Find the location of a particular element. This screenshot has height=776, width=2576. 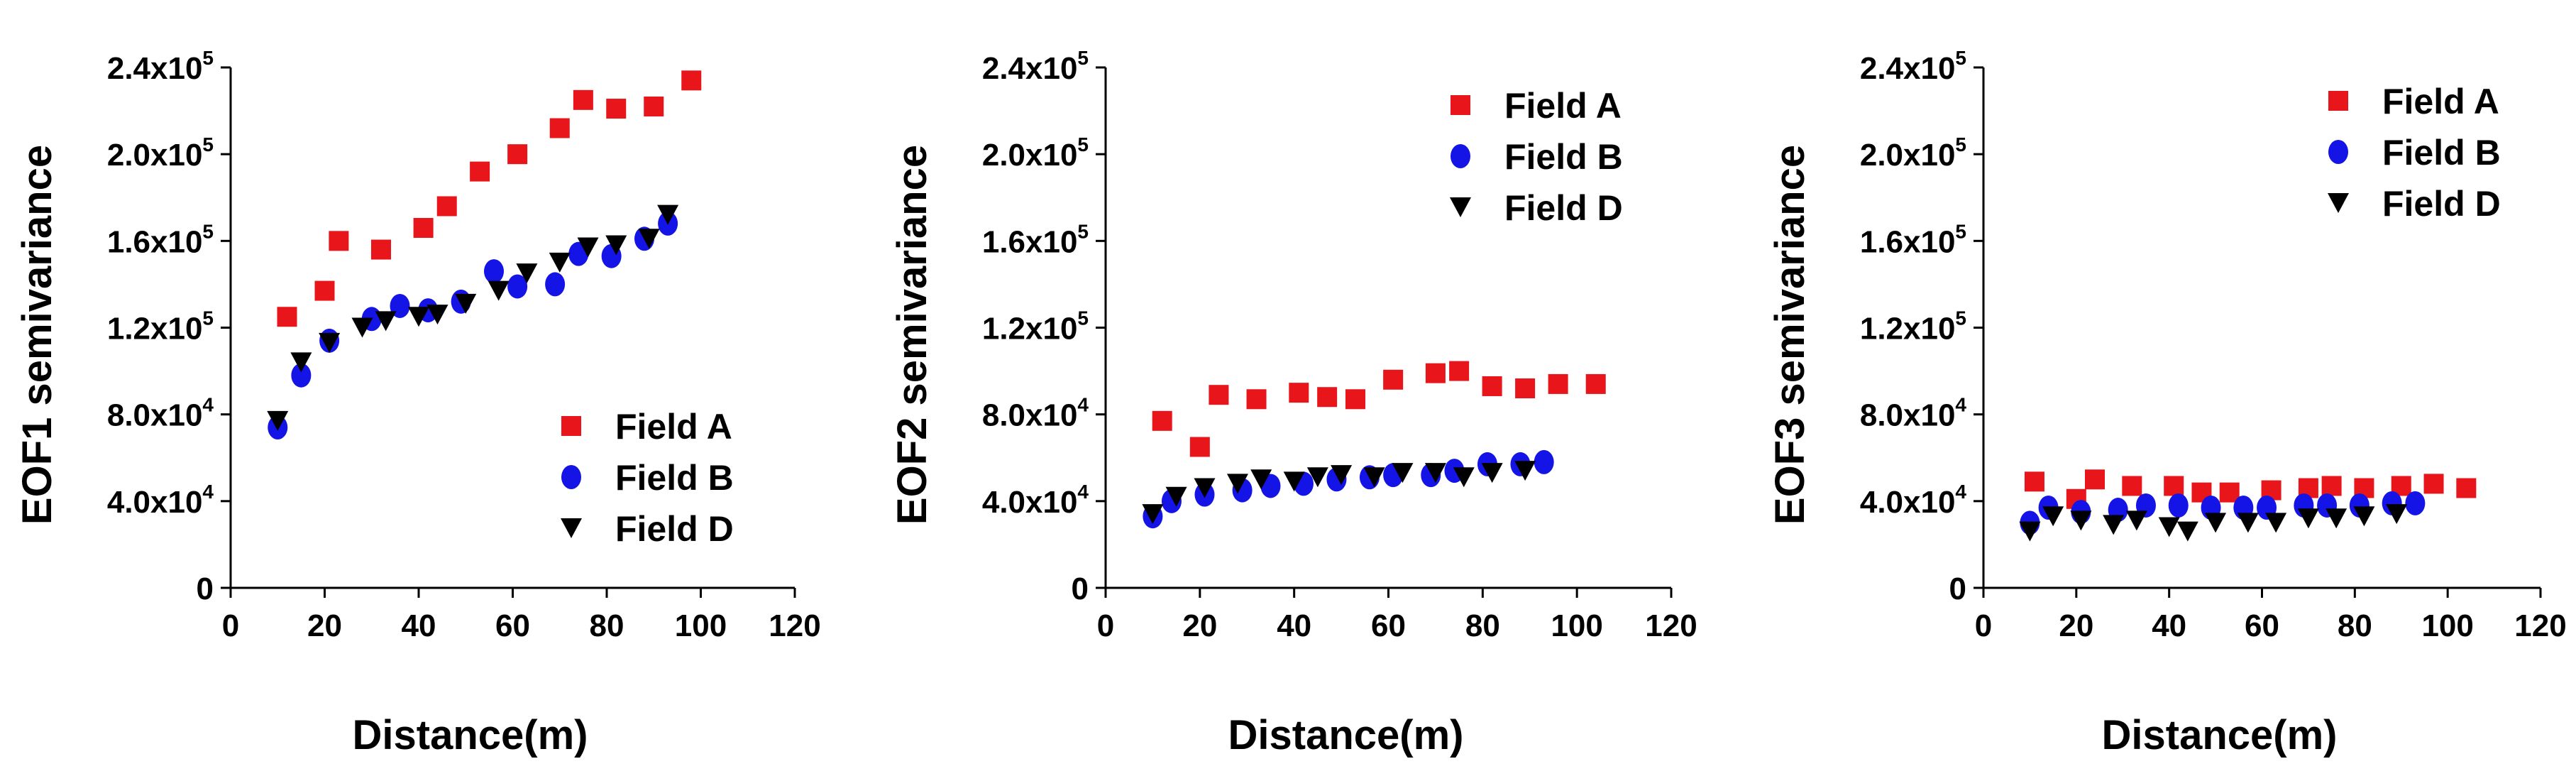

y-tick-base: 1.6x10 is located at coordinates (155, 241).